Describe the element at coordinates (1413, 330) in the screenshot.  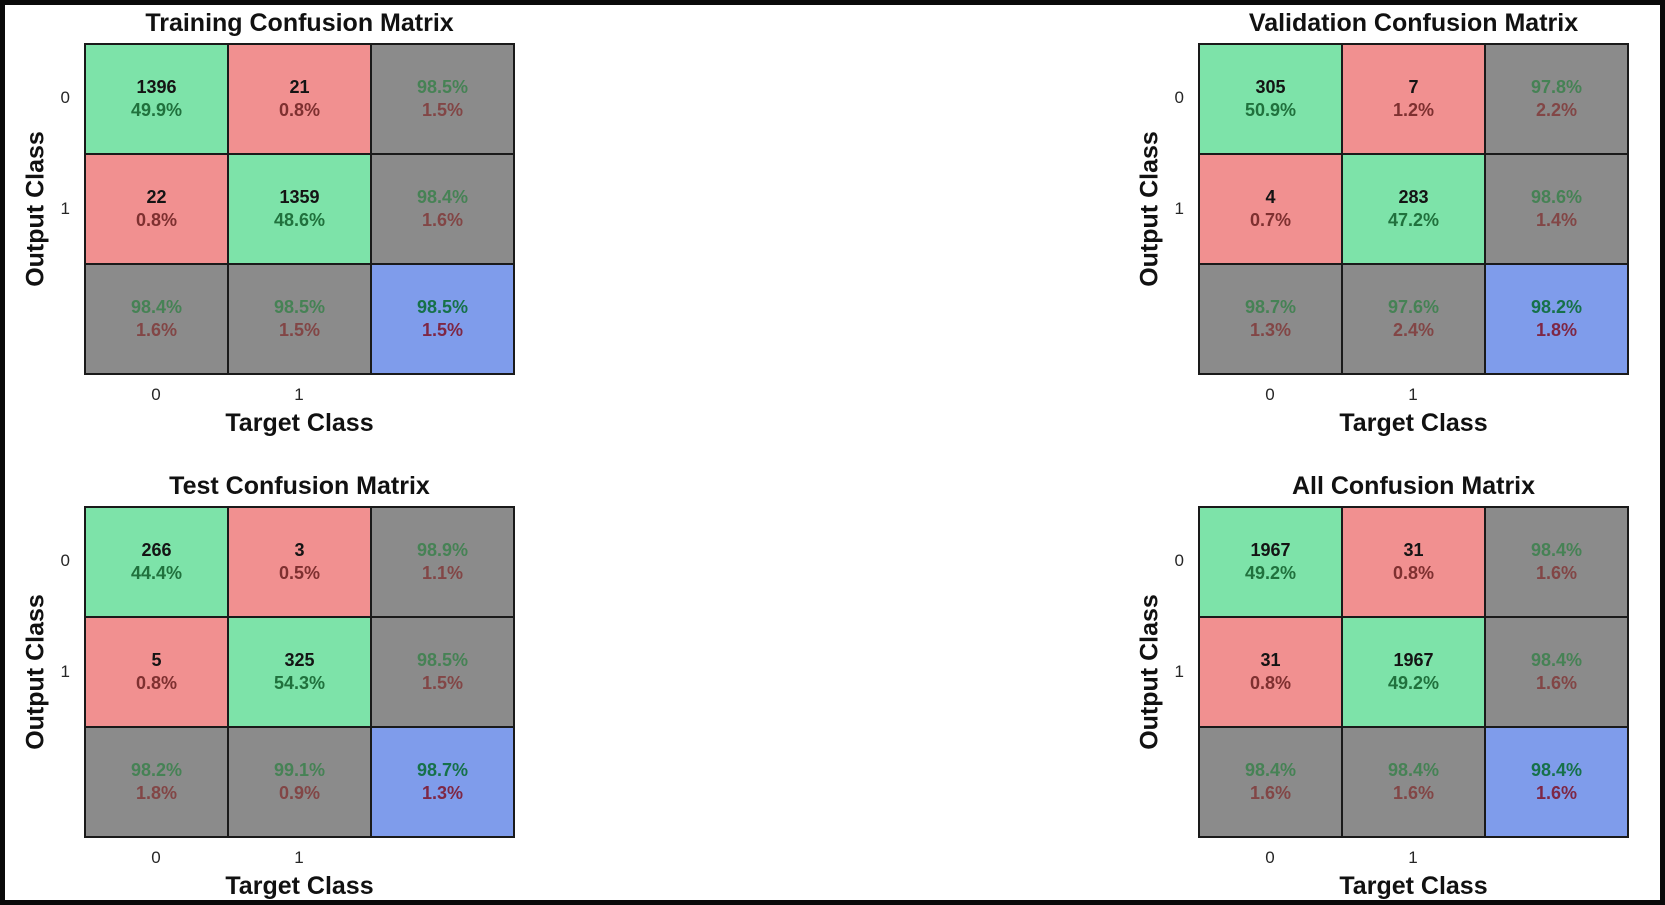
I see `cell-percent: 2.4%` at that location.